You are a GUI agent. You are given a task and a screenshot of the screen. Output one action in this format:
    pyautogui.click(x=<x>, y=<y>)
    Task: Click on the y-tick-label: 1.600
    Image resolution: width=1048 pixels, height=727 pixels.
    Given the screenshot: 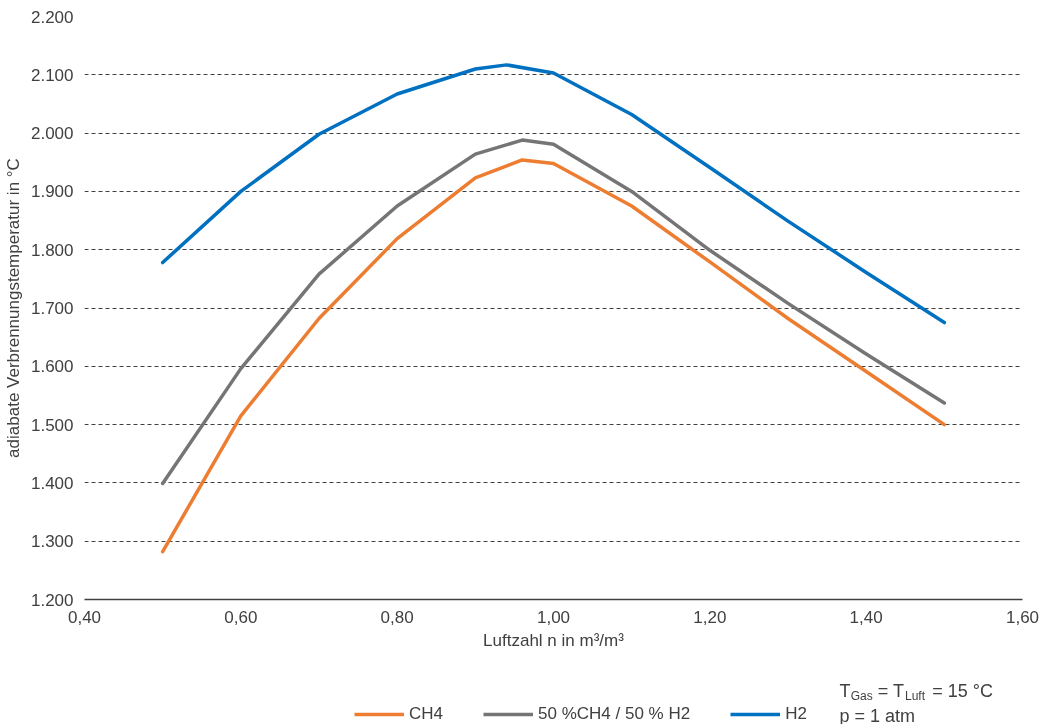 What is the action you would take?
    pyautogui.click(x=52, y=367)
    